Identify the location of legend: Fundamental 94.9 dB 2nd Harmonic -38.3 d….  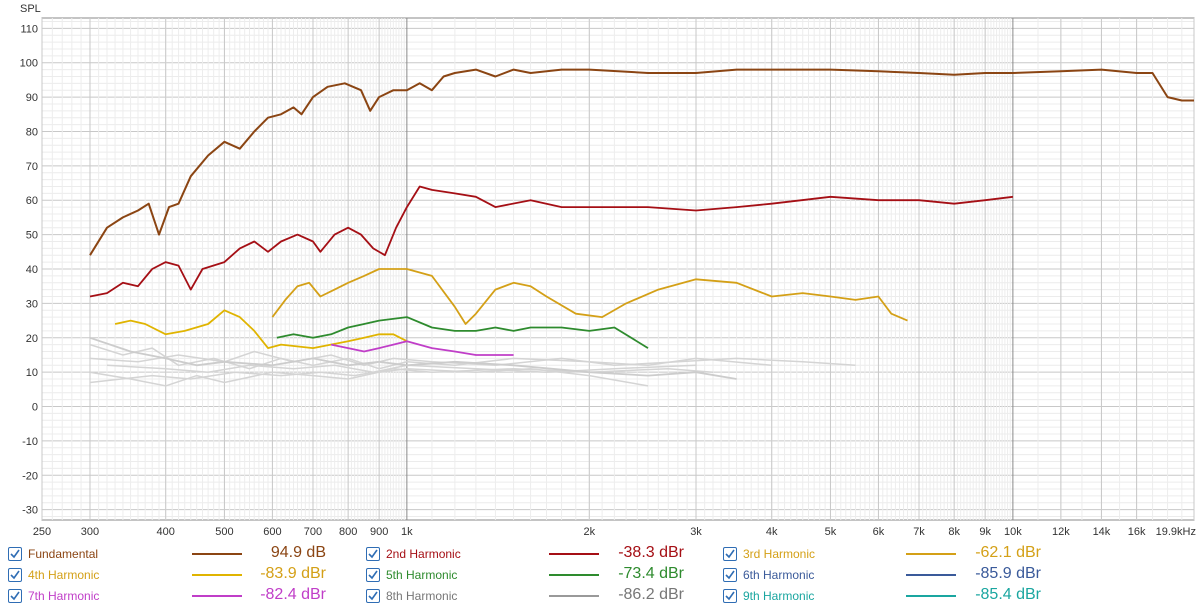
(600, 576).